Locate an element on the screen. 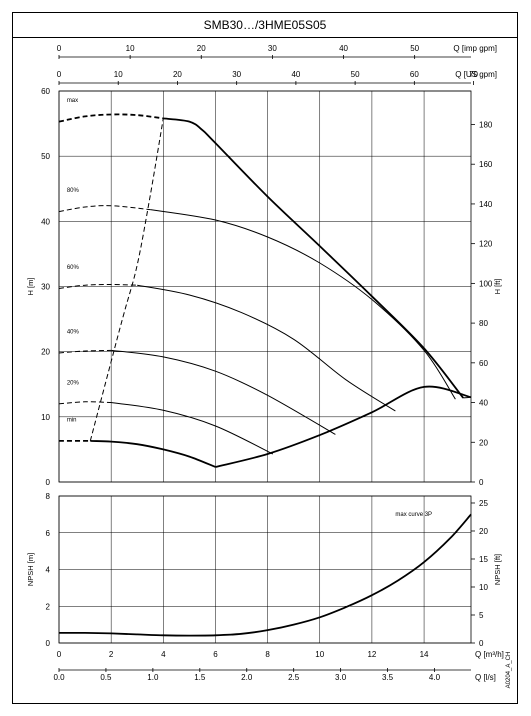 This screenshot has width=531, height=716. top-axis-label: Q [US gpm] is located at coordinates (476, 74).